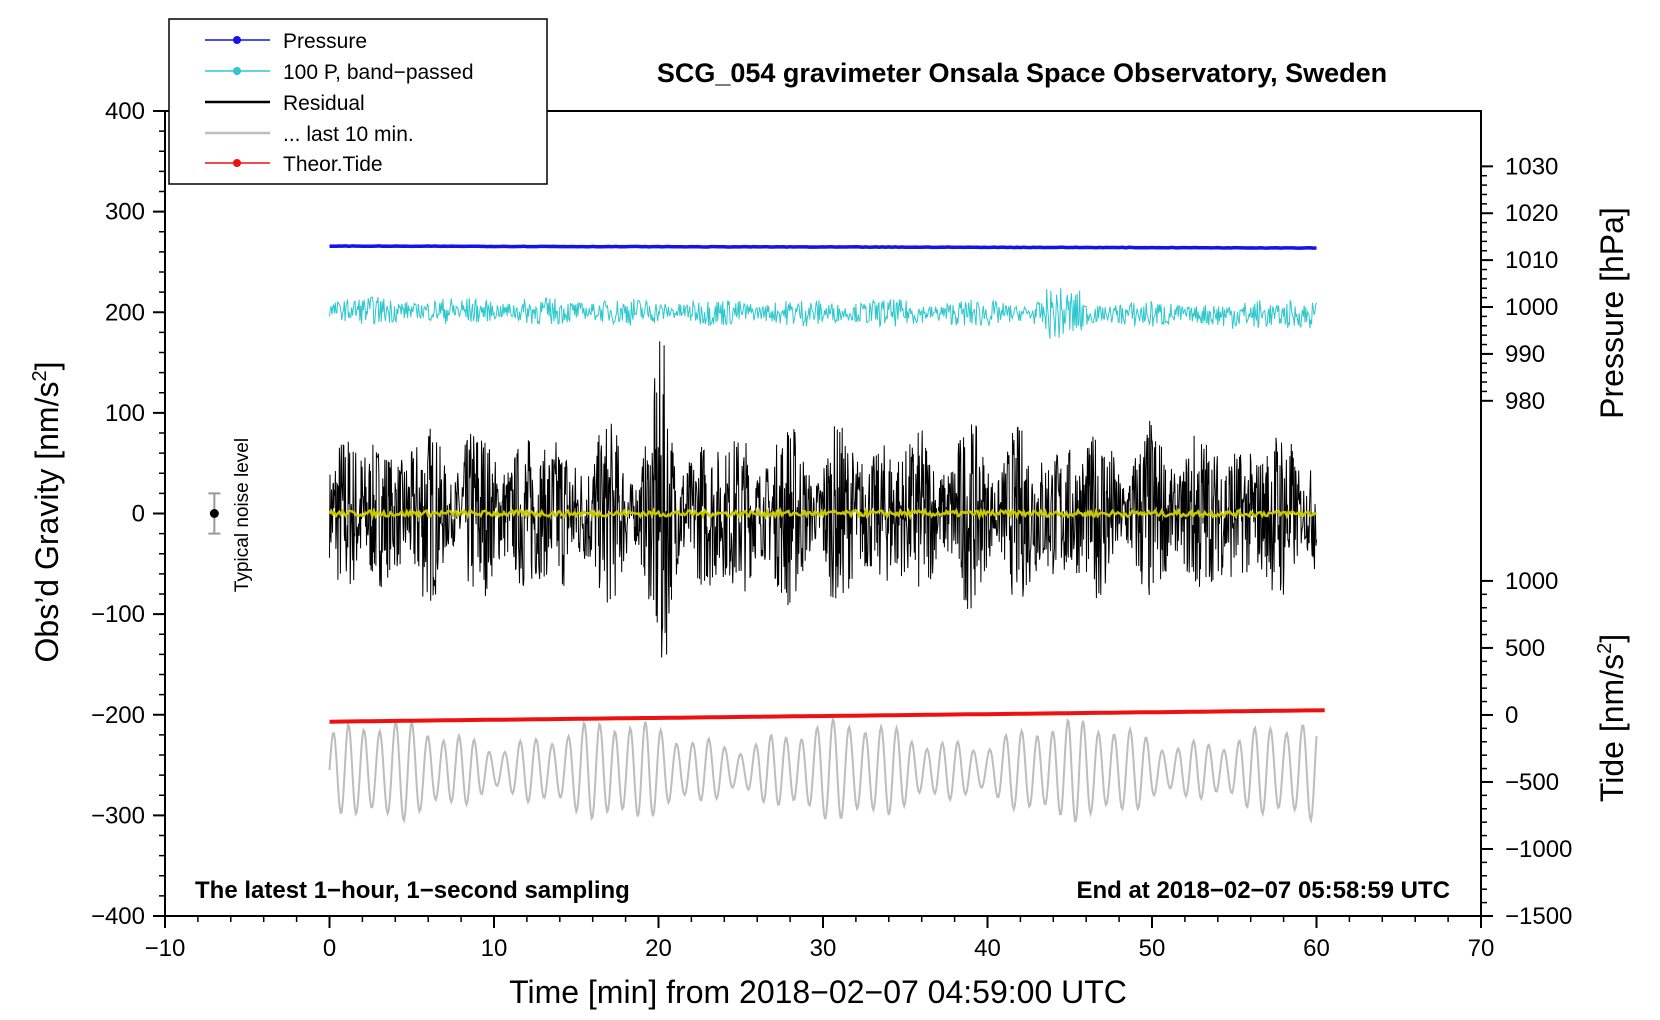  I want to click on x-tick-label: 30, so click(823, 948).